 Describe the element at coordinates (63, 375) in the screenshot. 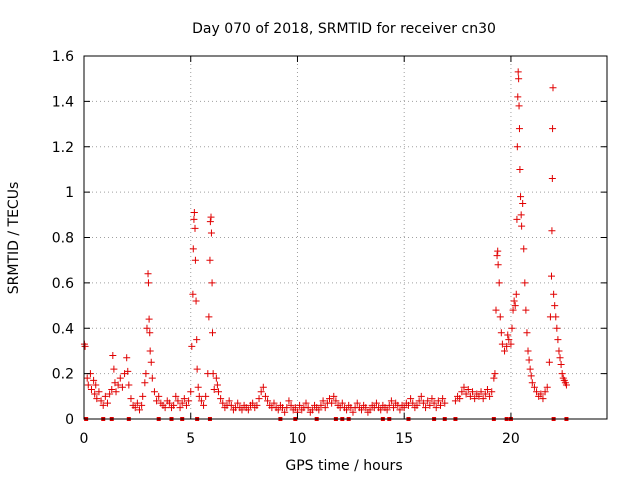

I see `y-tick-label: 0.2` at that location.